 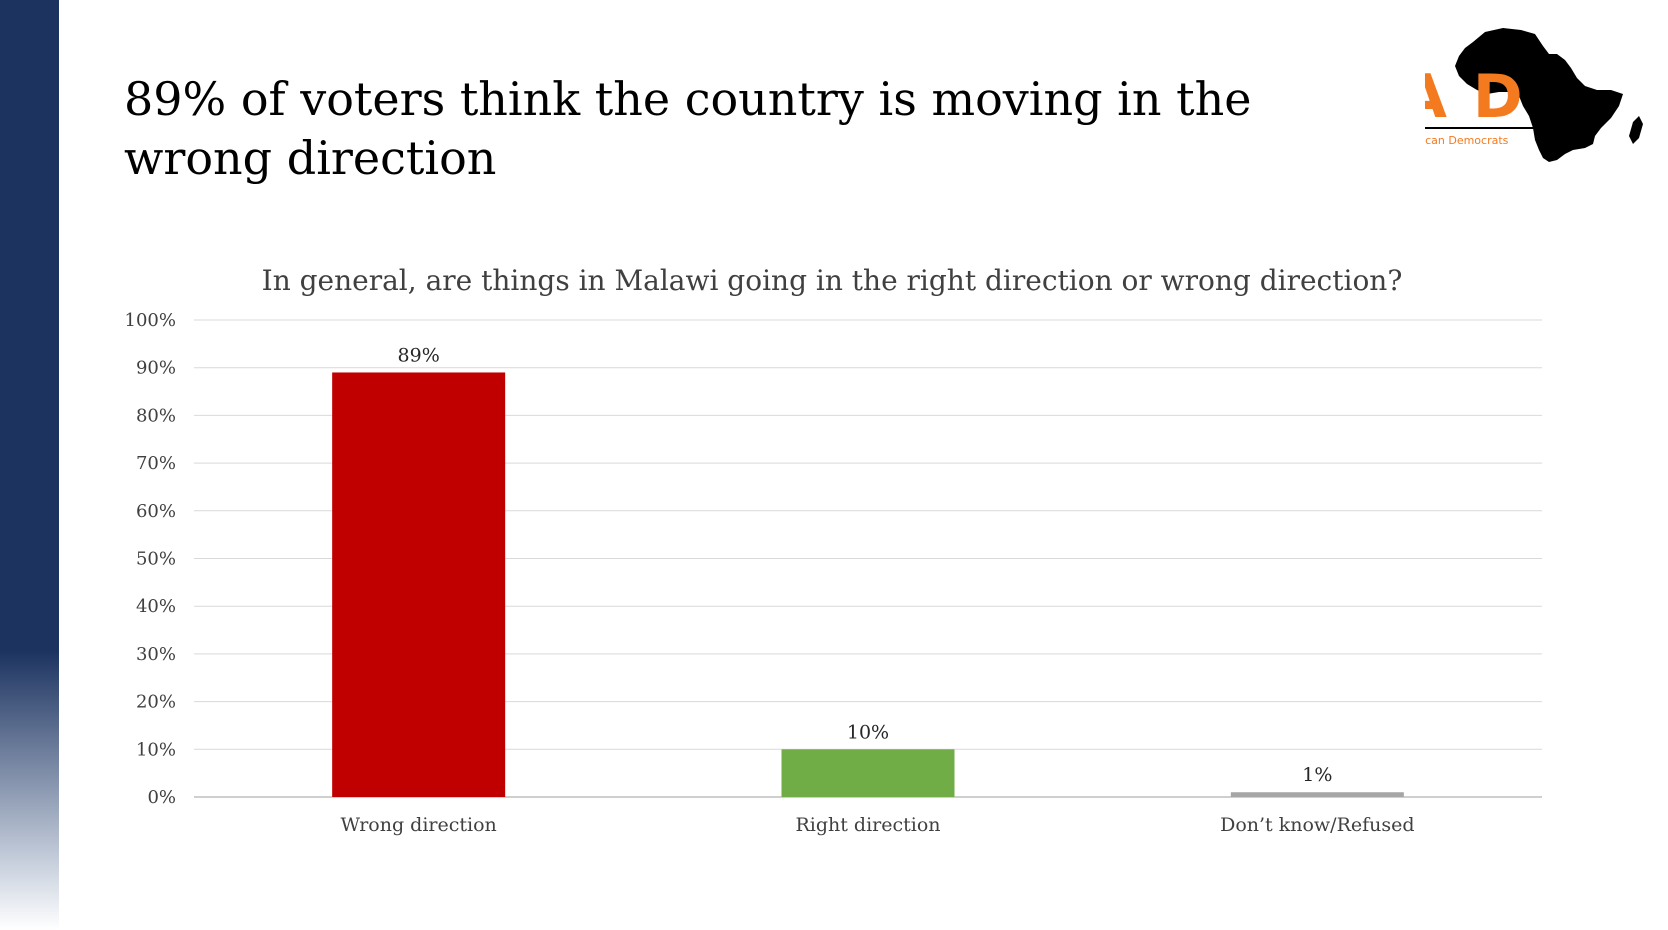 What do you see at coordinates (419, 584) in the screenshot?
I see `bar-wrong-direction` at bounding box center [419, 584].